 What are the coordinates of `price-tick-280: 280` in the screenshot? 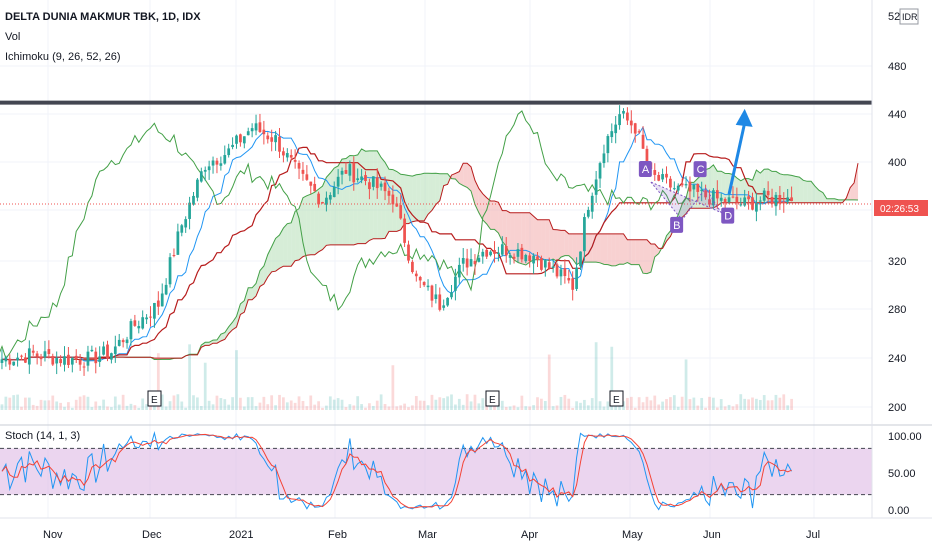 It's located at (897, 310).